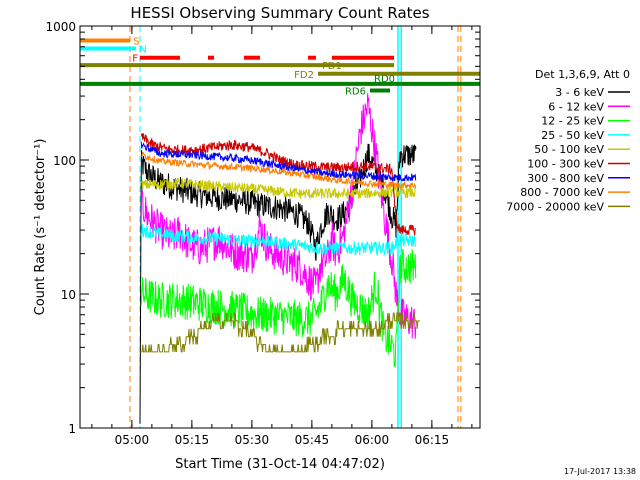 This screenshot has width=640, height=480. What do you see at coordinates (68, 295) in the screenshot?
I see `y-tick-label: 10` at bounding box center [68, 295].